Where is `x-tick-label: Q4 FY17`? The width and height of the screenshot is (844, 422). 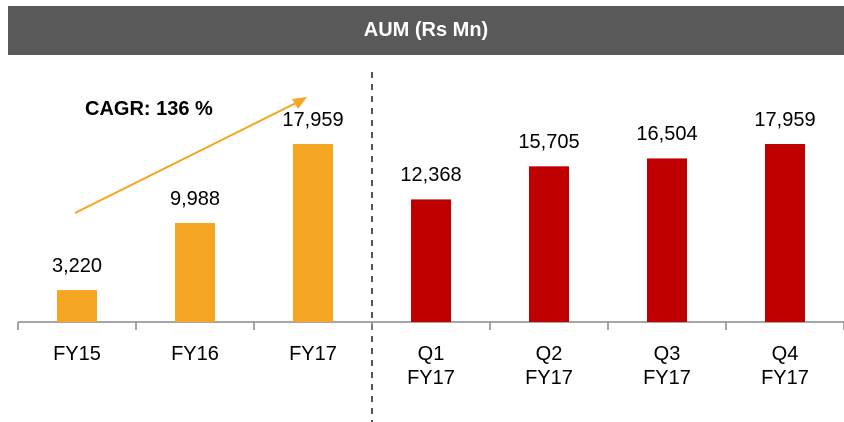
x-tick-label: Q4 FY17 is located at coordinates (785, 366).